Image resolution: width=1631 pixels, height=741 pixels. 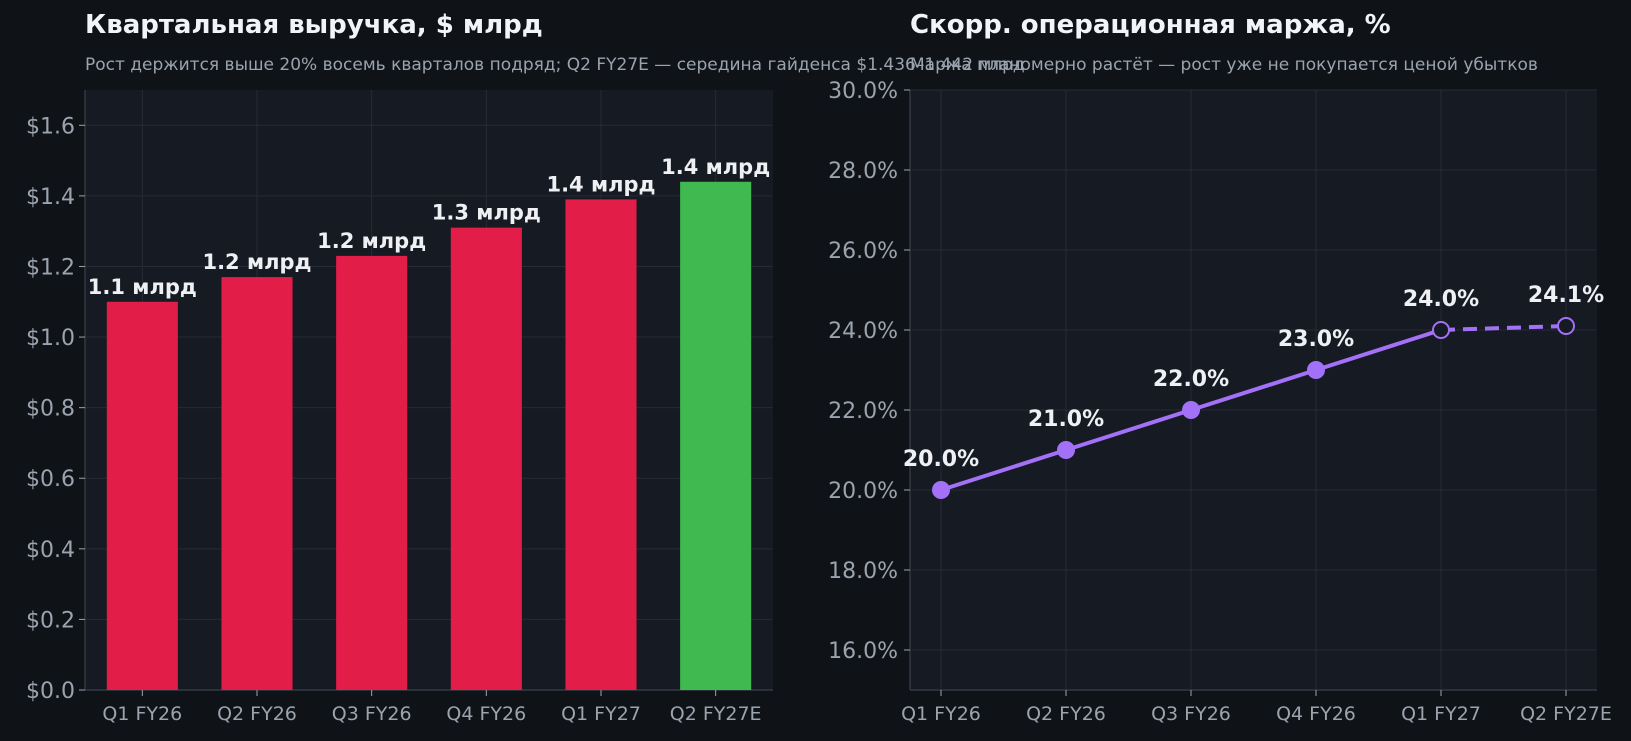 What do you see at coordinates (486, 714) in the screenshot?
I see `revenue-x-tick-label: Q4 FY26` at bounding box center [486, 714].